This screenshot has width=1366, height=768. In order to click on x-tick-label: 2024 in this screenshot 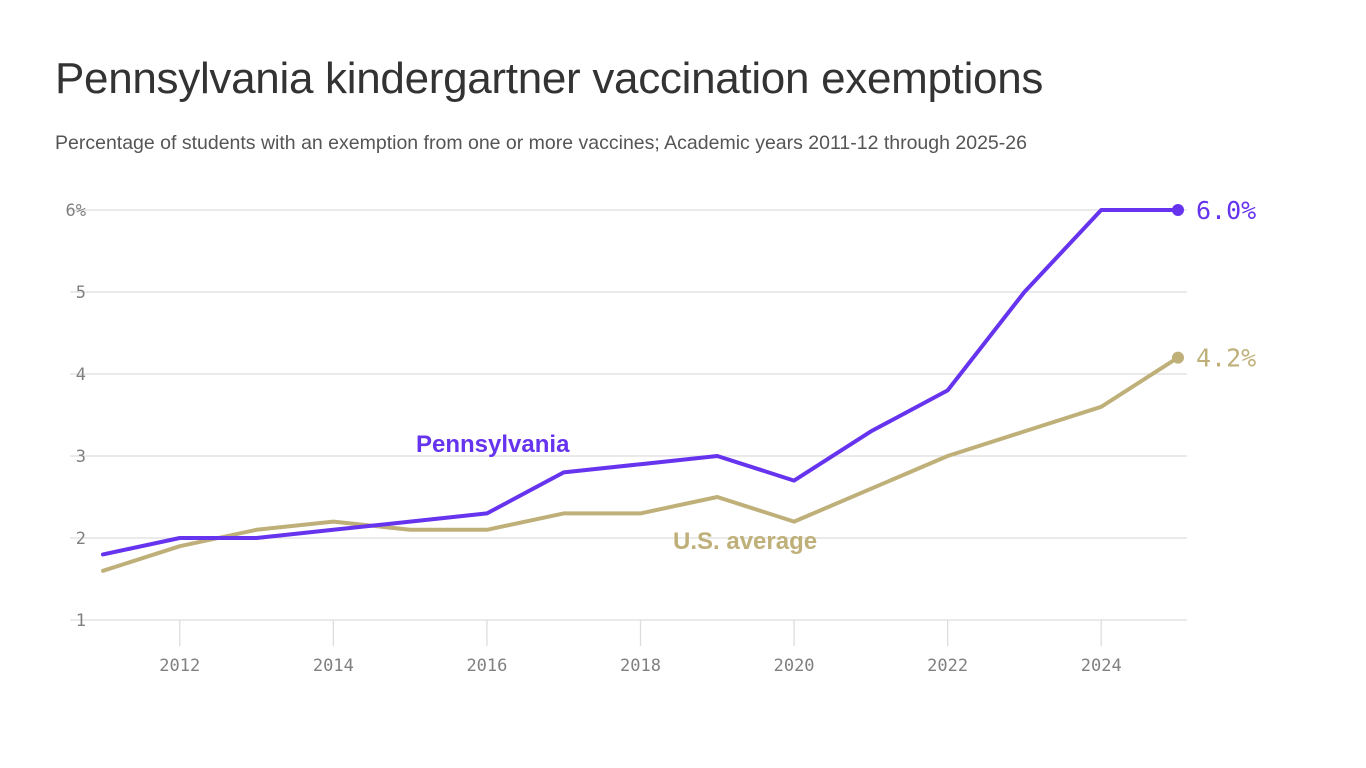, I will do `click(1101, 666)`.